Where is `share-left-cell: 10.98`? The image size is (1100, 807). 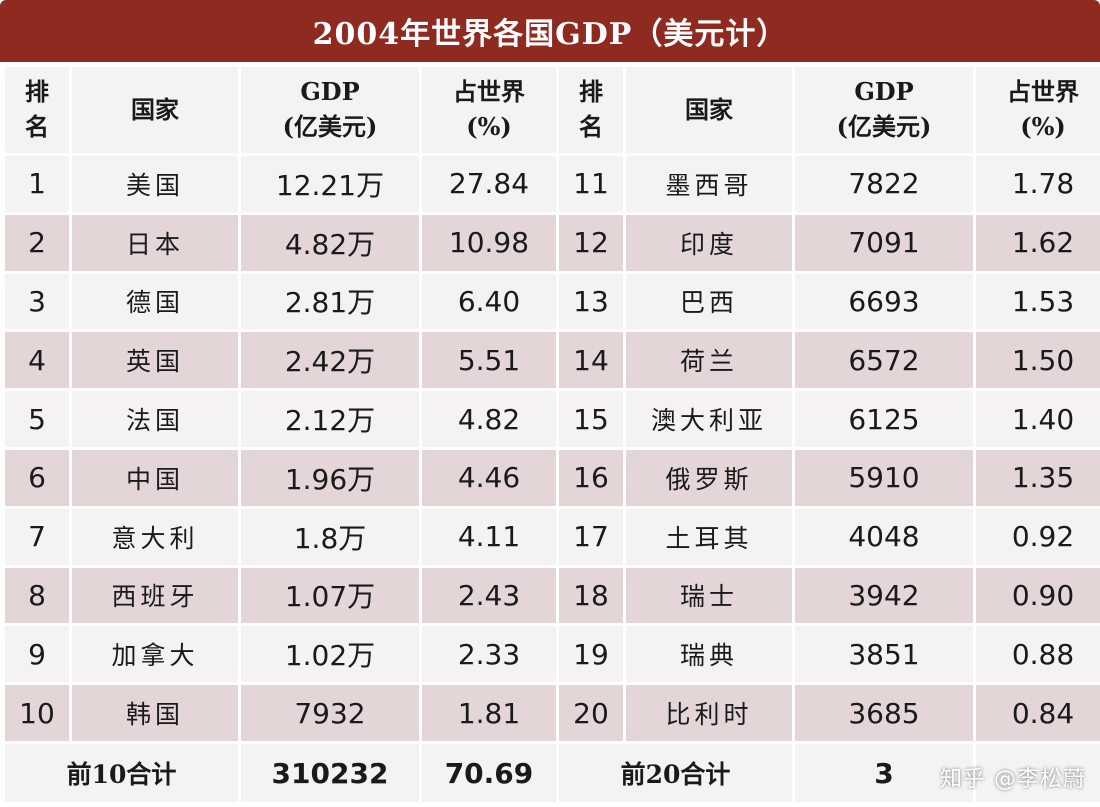
share-left-cell: 10.98 is located at coordinates (489, 242).